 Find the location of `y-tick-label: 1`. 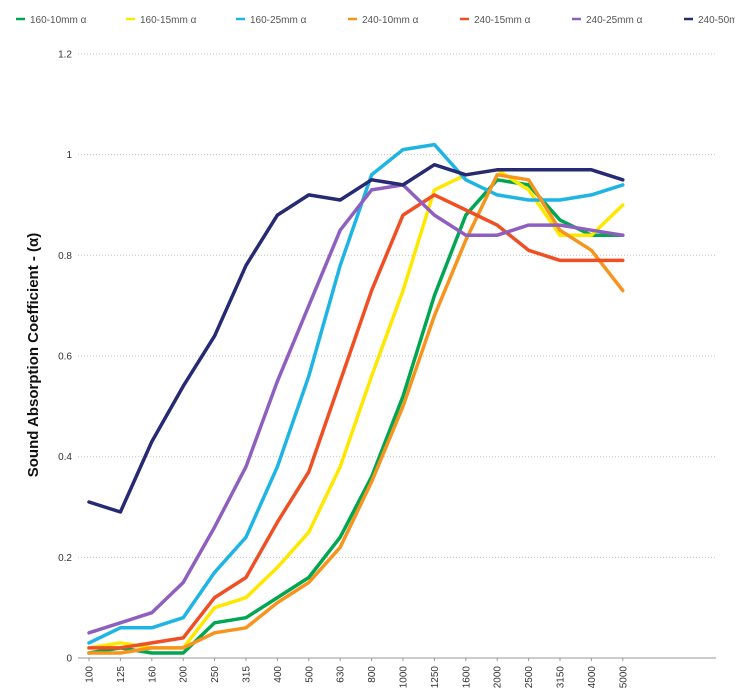

y-tick-label: 1 is located at coordinates (69, 155).